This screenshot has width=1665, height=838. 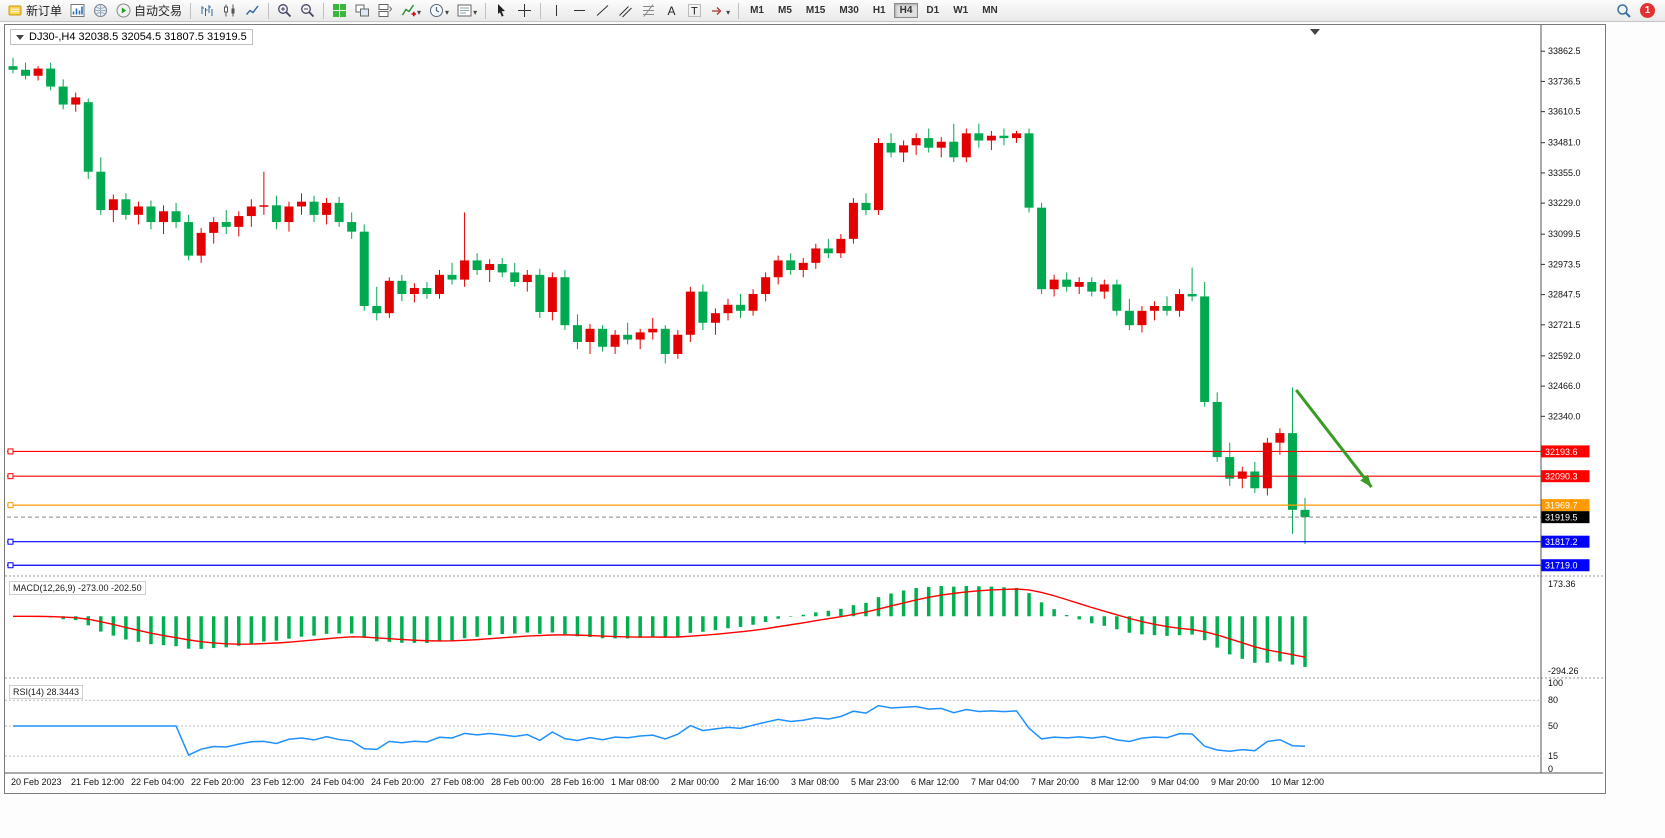 What do you see at coordinates (798, 505) in the screenshot?
I see `horizontal-line-object: 31969.7` at bounding box center [798, 505].